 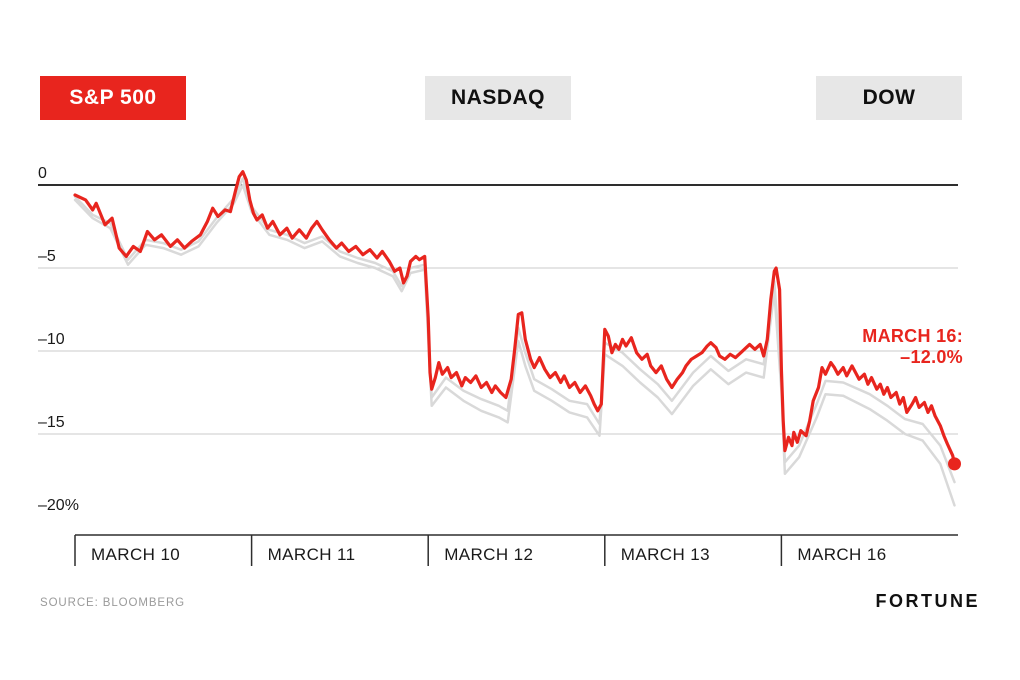 I want to click on x-axis-label: MARCH 13, so click(x=665, y=554).